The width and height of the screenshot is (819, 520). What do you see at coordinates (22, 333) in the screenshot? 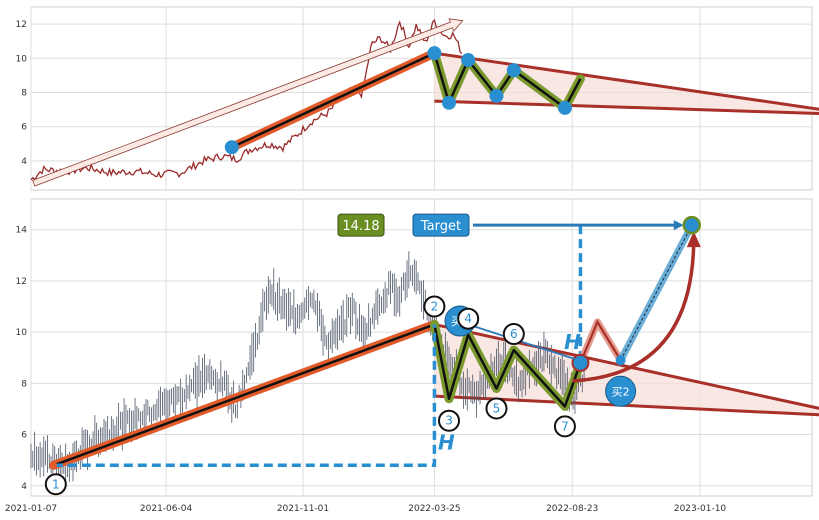
I see `bottom-y-tick-label: 10` at bounding box center [22, 333].